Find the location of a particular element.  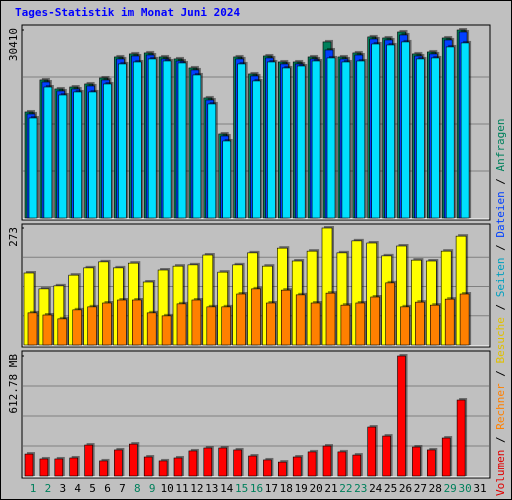

legend-entry: Besuche is located at coordinates (500, 340).